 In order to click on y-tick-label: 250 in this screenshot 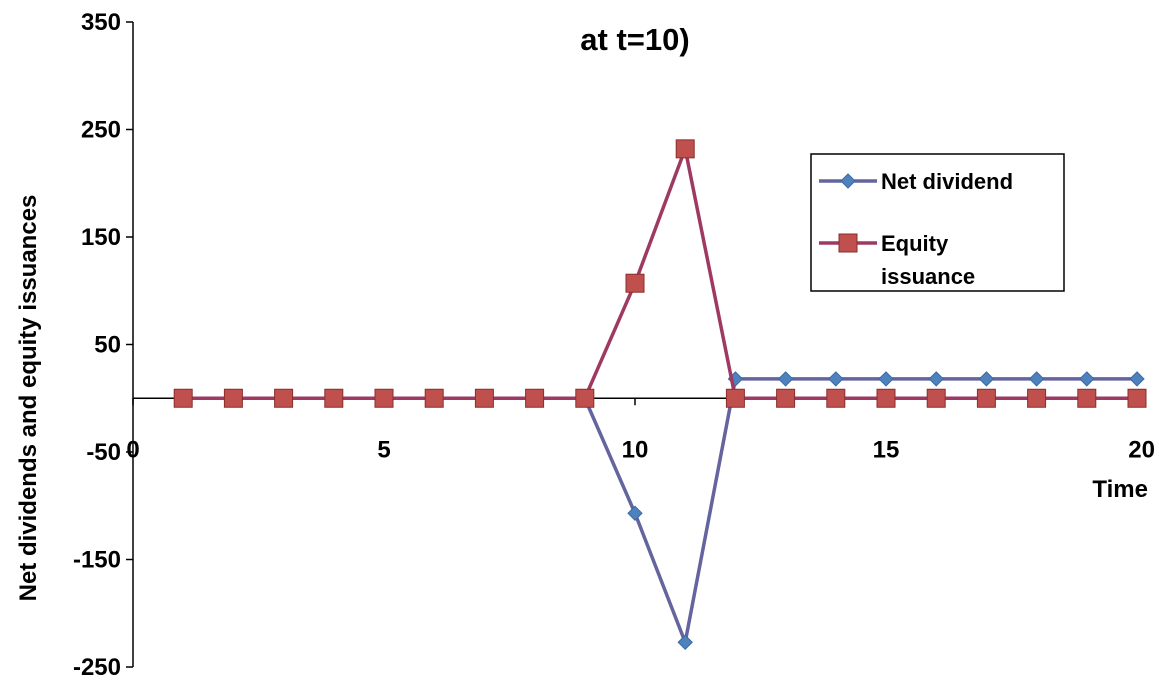, I will do `click(101, 130)`.